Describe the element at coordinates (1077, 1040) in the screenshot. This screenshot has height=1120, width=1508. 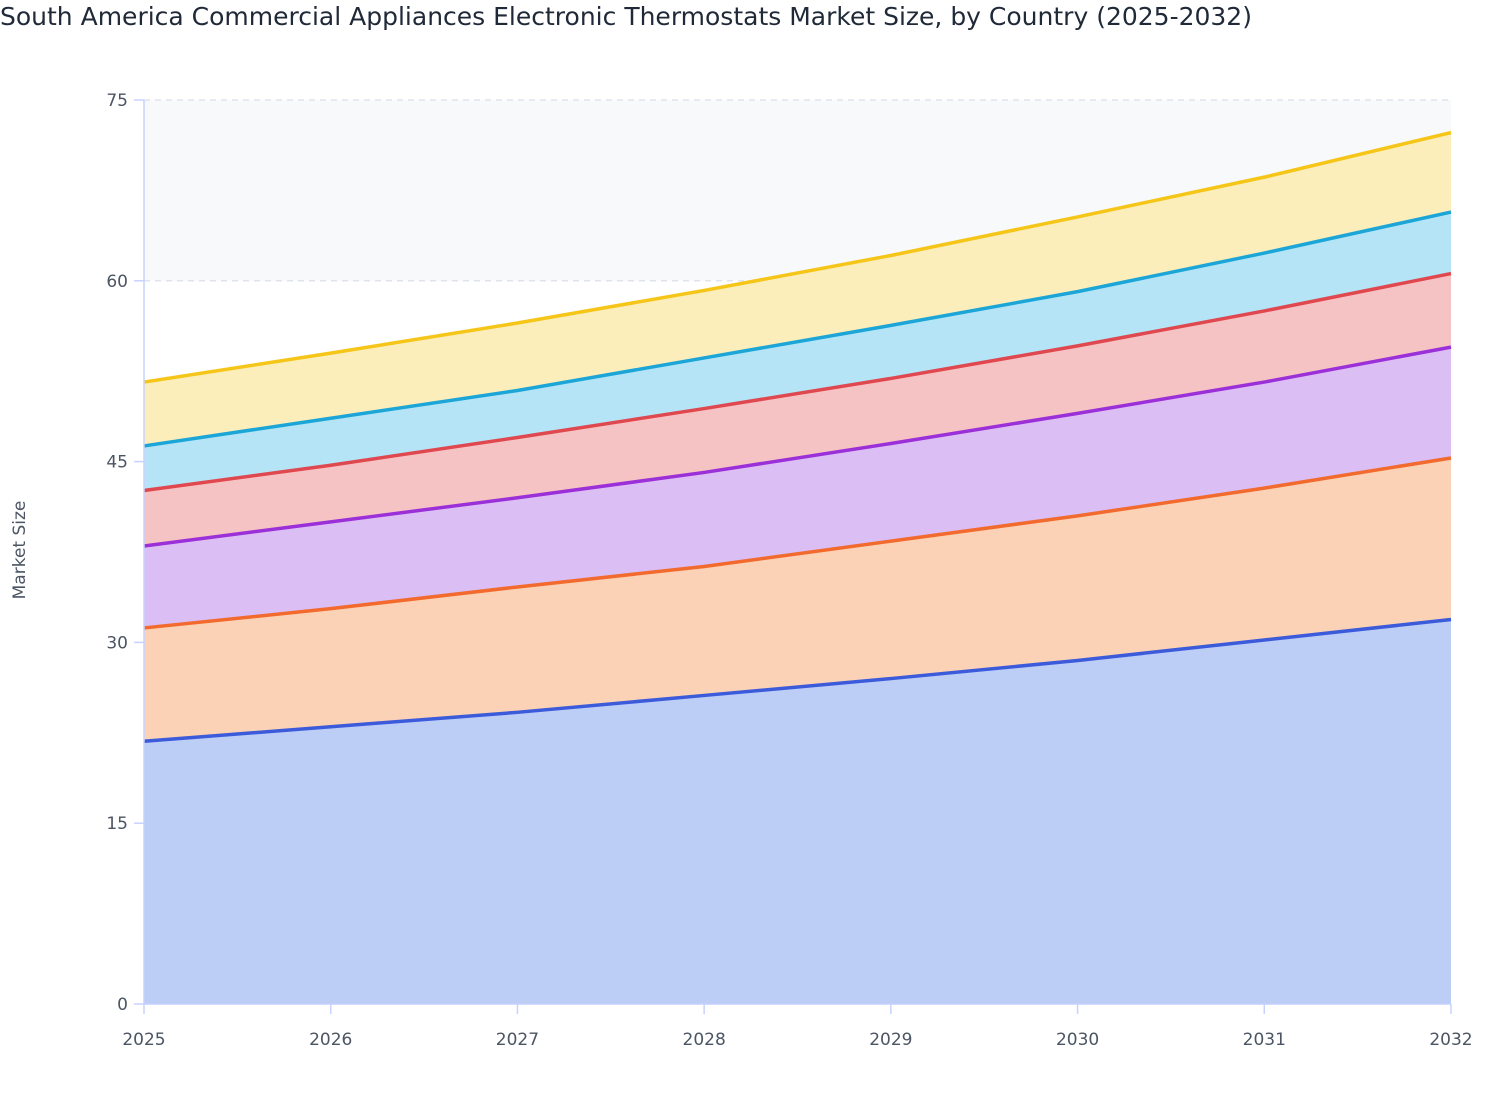
I see `x-tick-label: 2030` at that location.